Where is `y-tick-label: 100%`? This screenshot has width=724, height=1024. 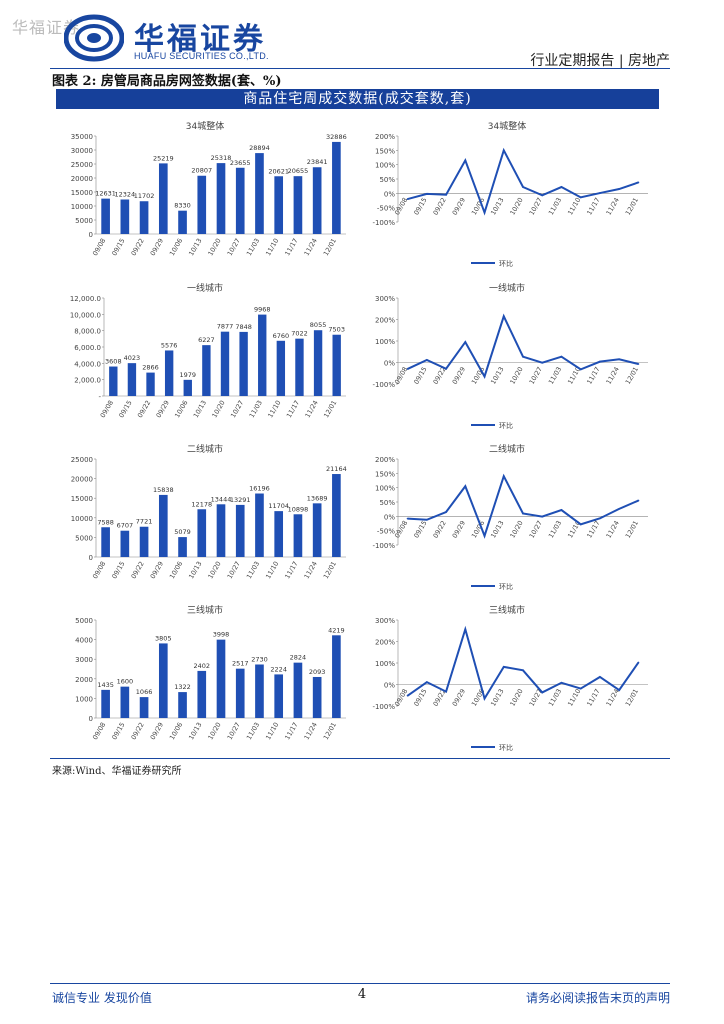
y-tick-label: 100% is located at coordinates (385, 664).